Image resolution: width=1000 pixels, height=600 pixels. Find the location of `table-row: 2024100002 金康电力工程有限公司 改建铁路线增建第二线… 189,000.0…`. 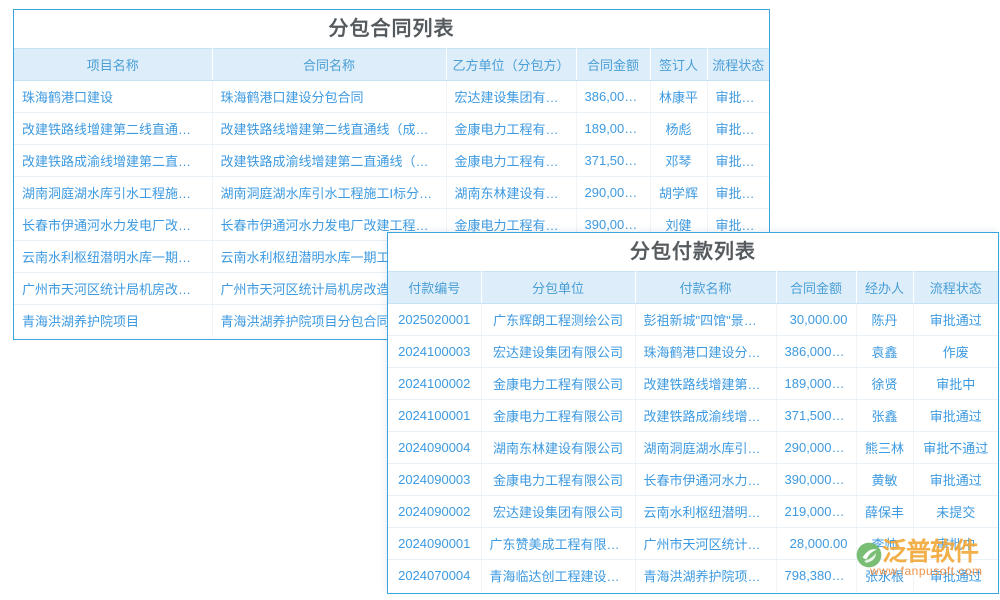

table-row: 2024100002 金康电力工程有限公司 改建铁路线增建第二线… 189,000.0… is located at coordinates (693, 383).